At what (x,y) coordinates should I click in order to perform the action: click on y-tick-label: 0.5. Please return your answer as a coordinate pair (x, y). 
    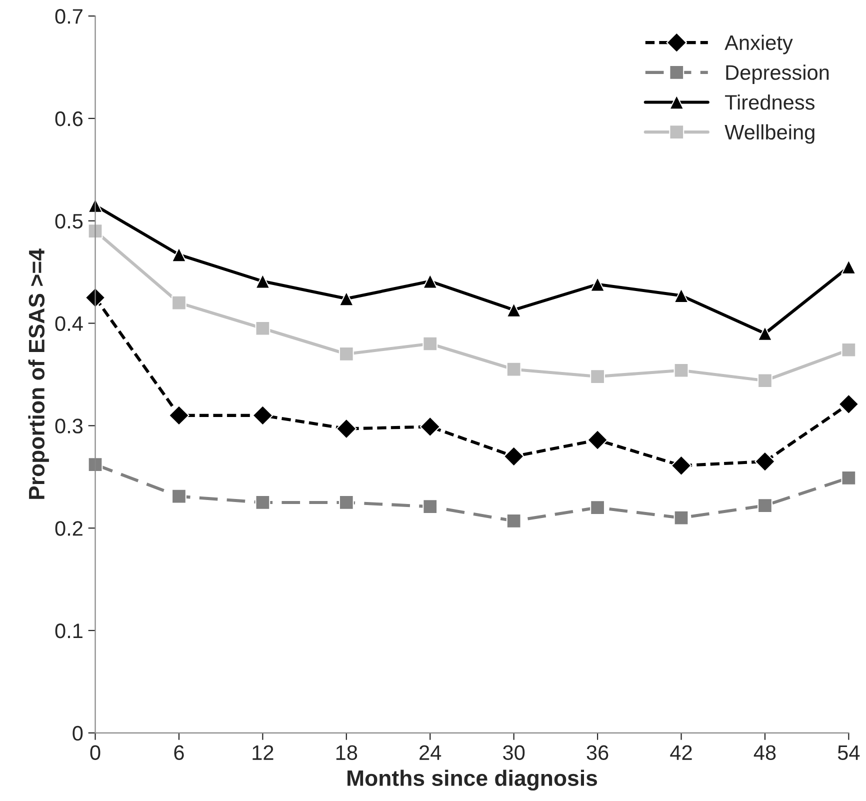
    Looking at the image, I should click on (69, 221).